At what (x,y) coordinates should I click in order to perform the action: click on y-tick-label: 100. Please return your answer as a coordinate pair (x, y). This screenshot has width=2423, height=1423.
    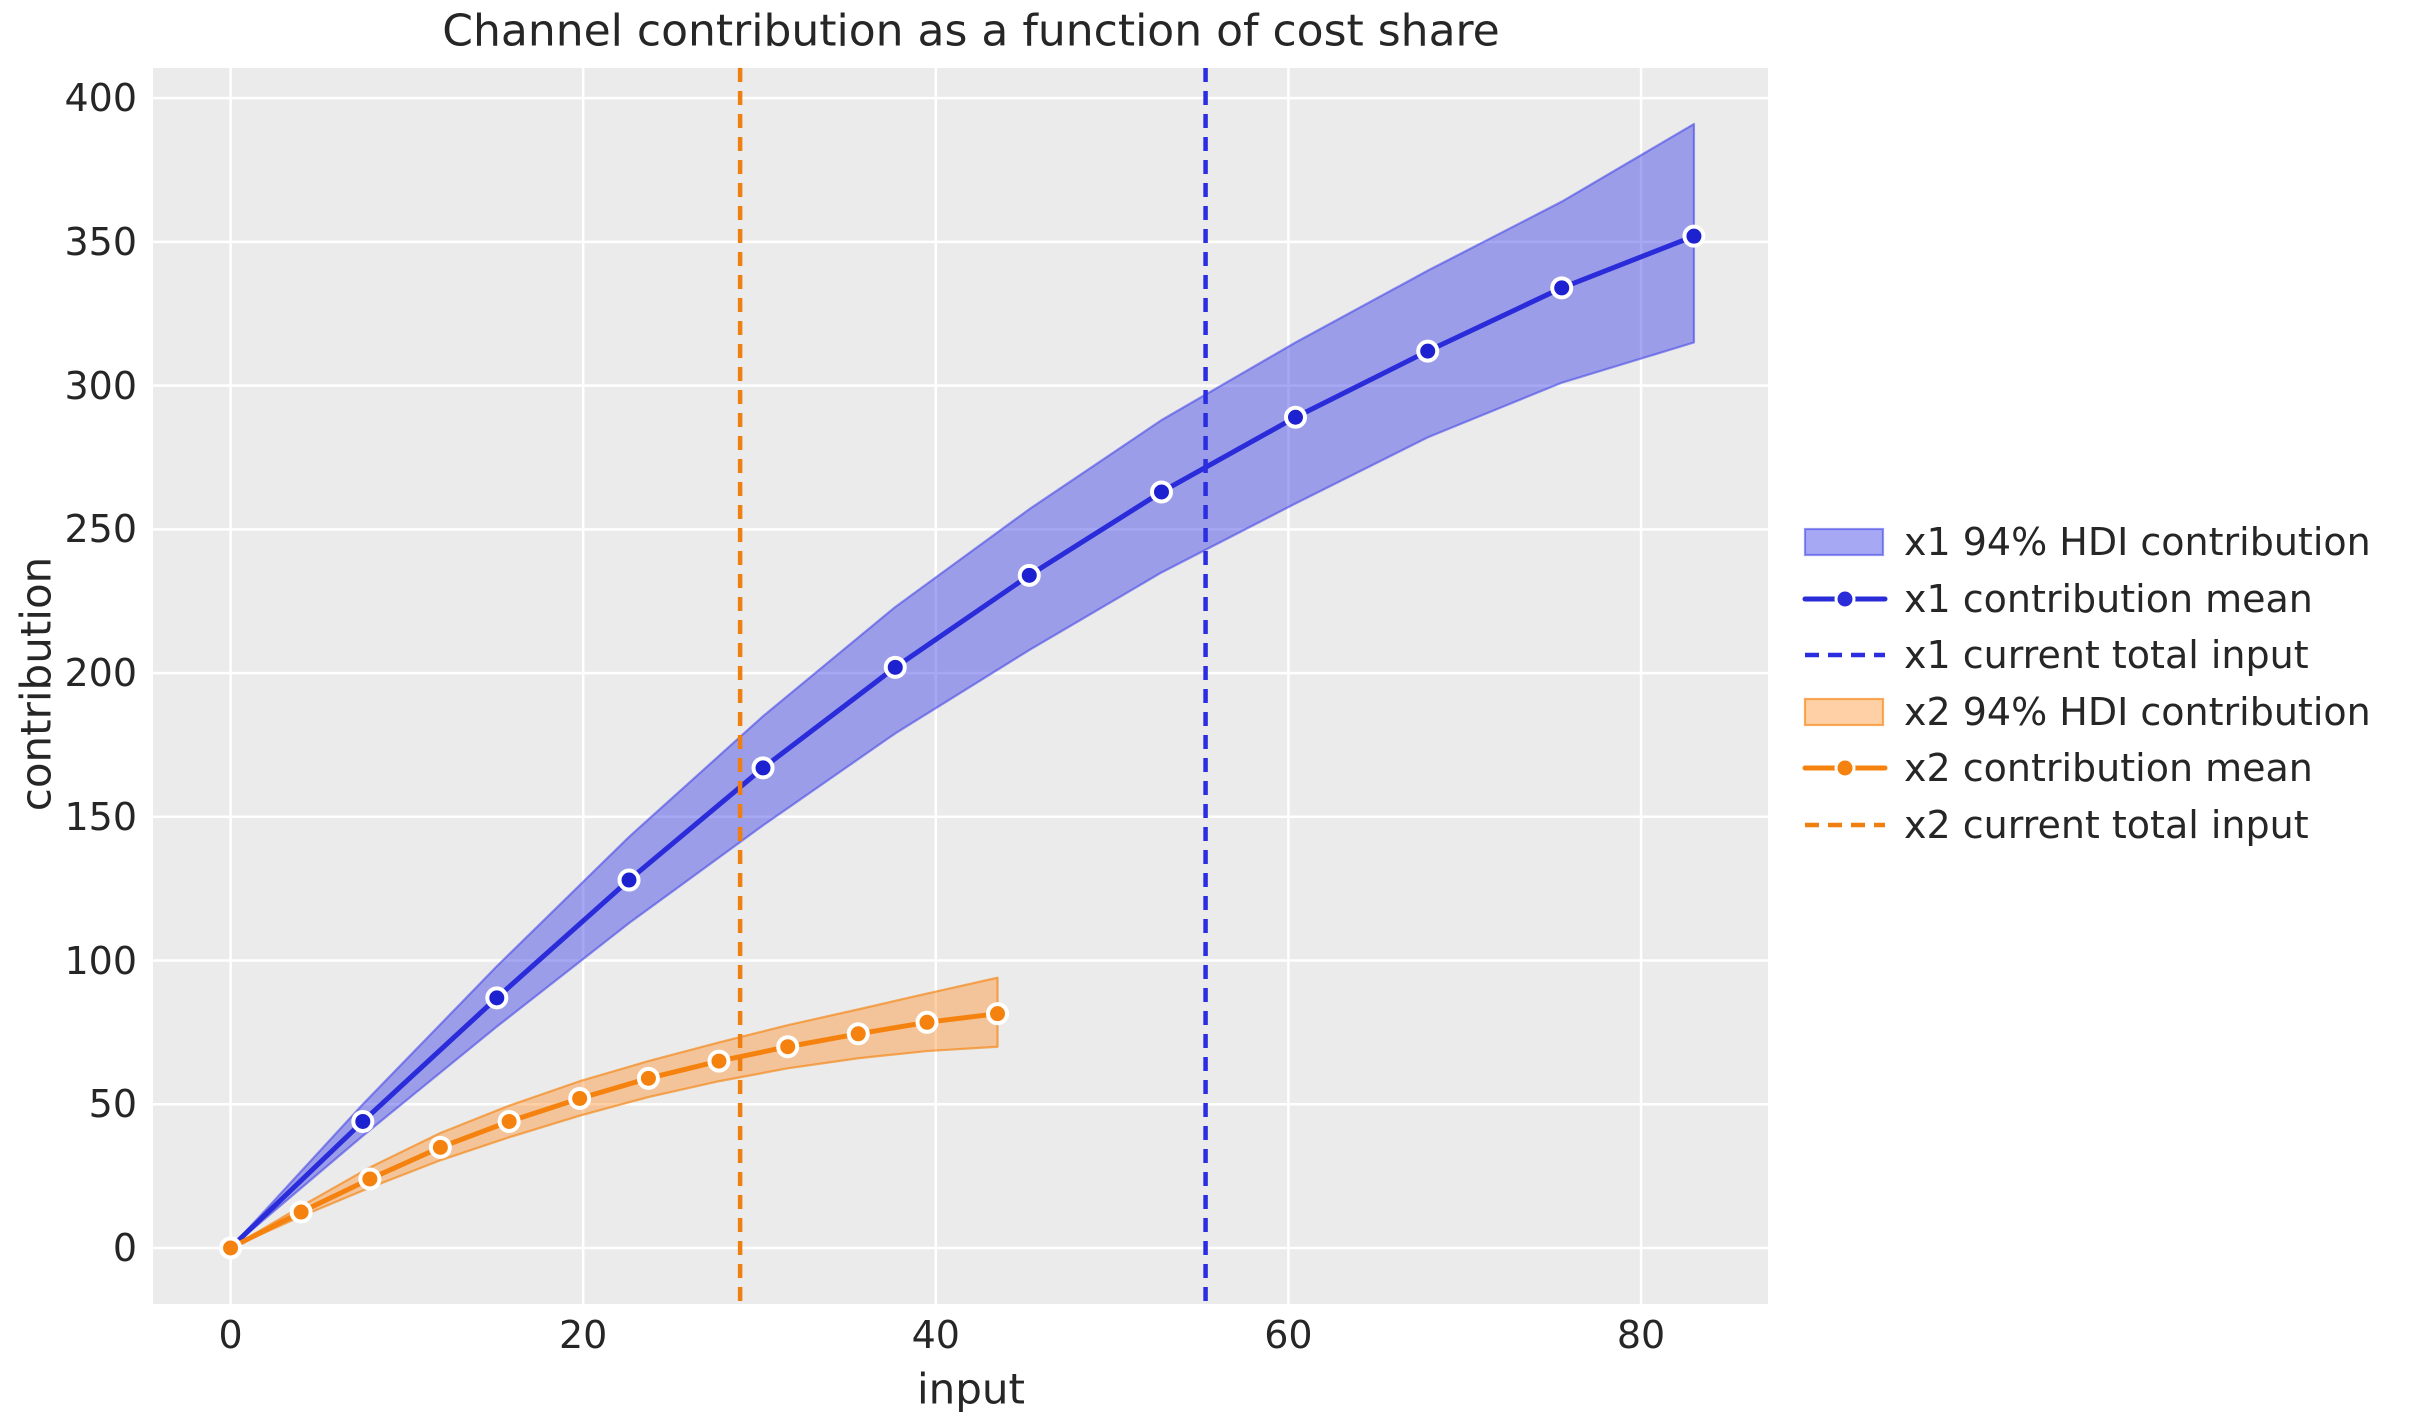
    Looking at the image, I should click on (100, 960).